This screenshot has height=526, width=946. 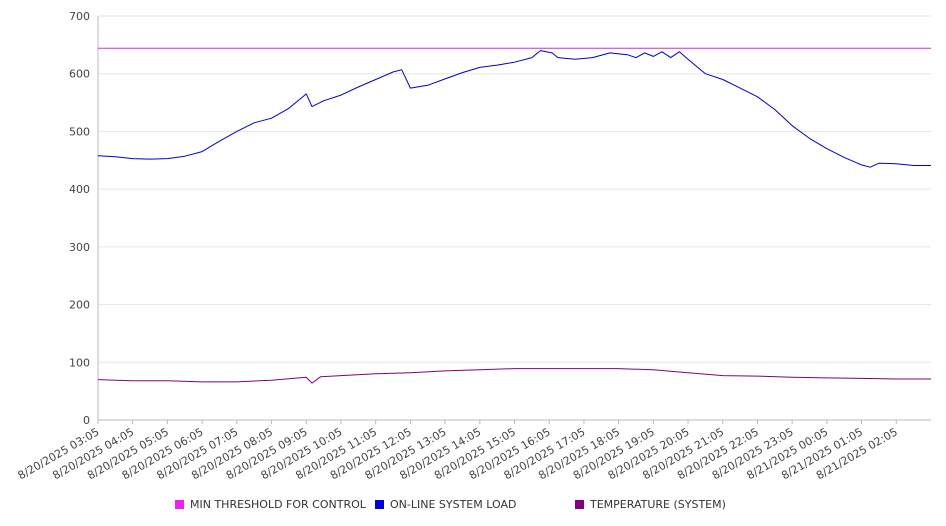 I want to click on legend-swatch-system-load, so click(x=379, y=504).